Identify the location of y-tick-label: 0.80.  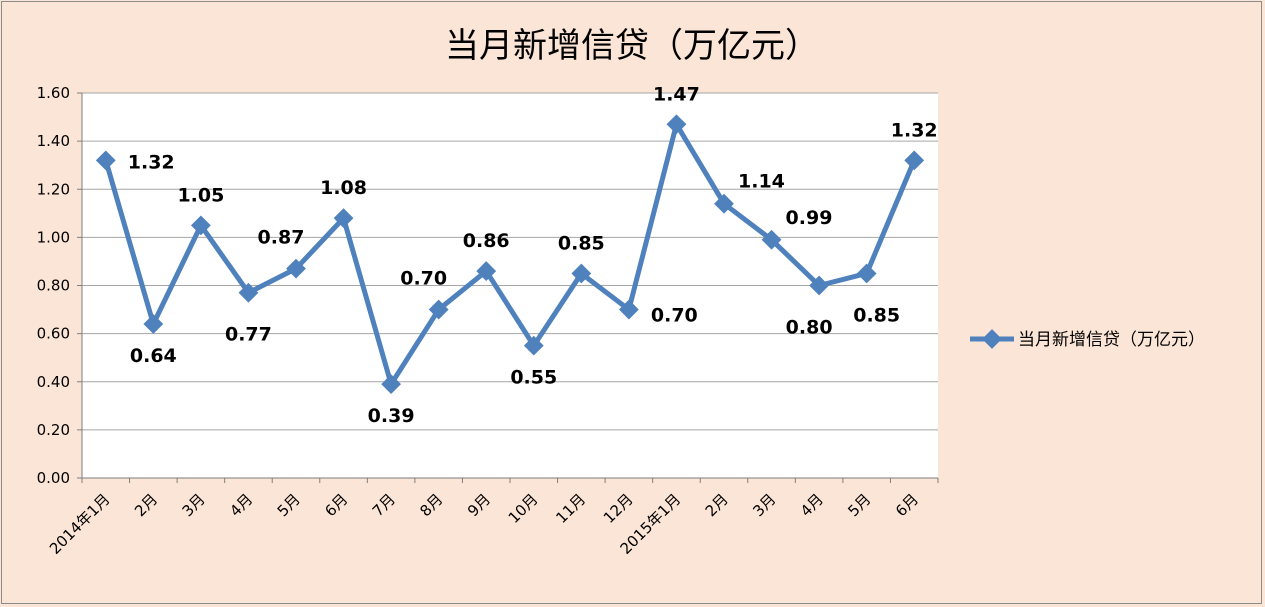
(53, 286).